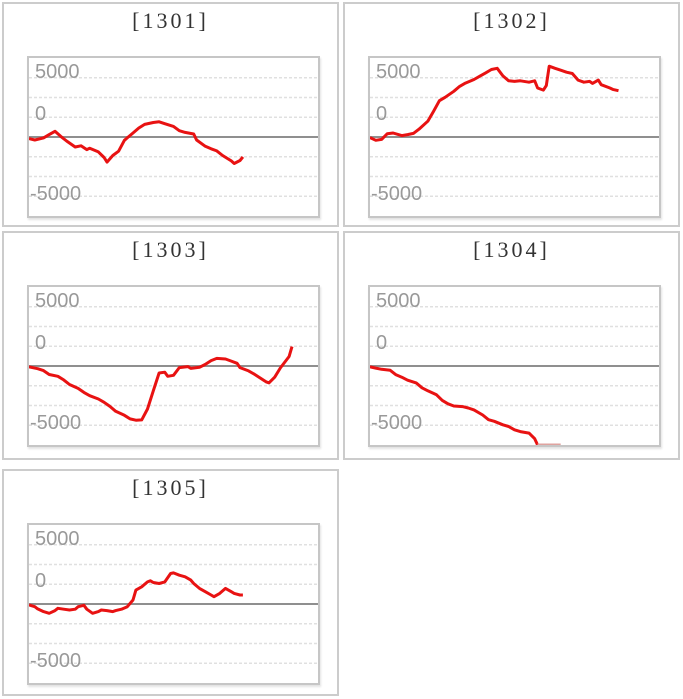 This screenshot has width=683, height=699. Describe the element at coordinates (170, 249) in the screenshot. I see `chart-title: [1303]` at that location.